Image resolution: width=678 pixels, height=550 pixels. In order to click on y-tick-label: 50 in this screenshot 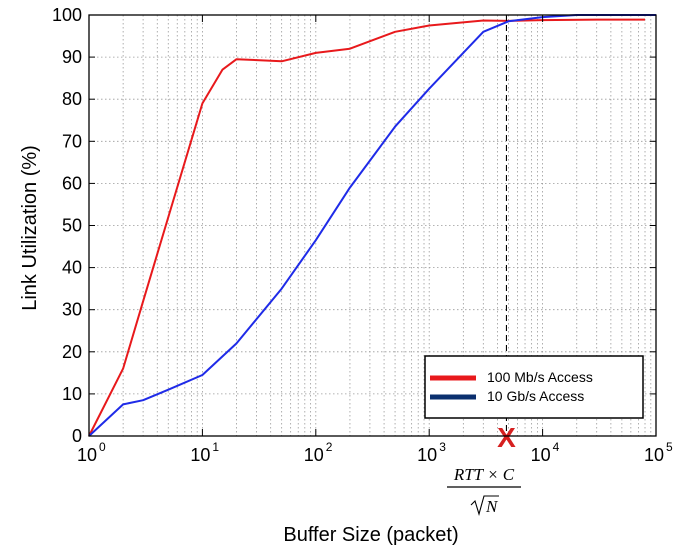, I will do `click(72, 226)`.